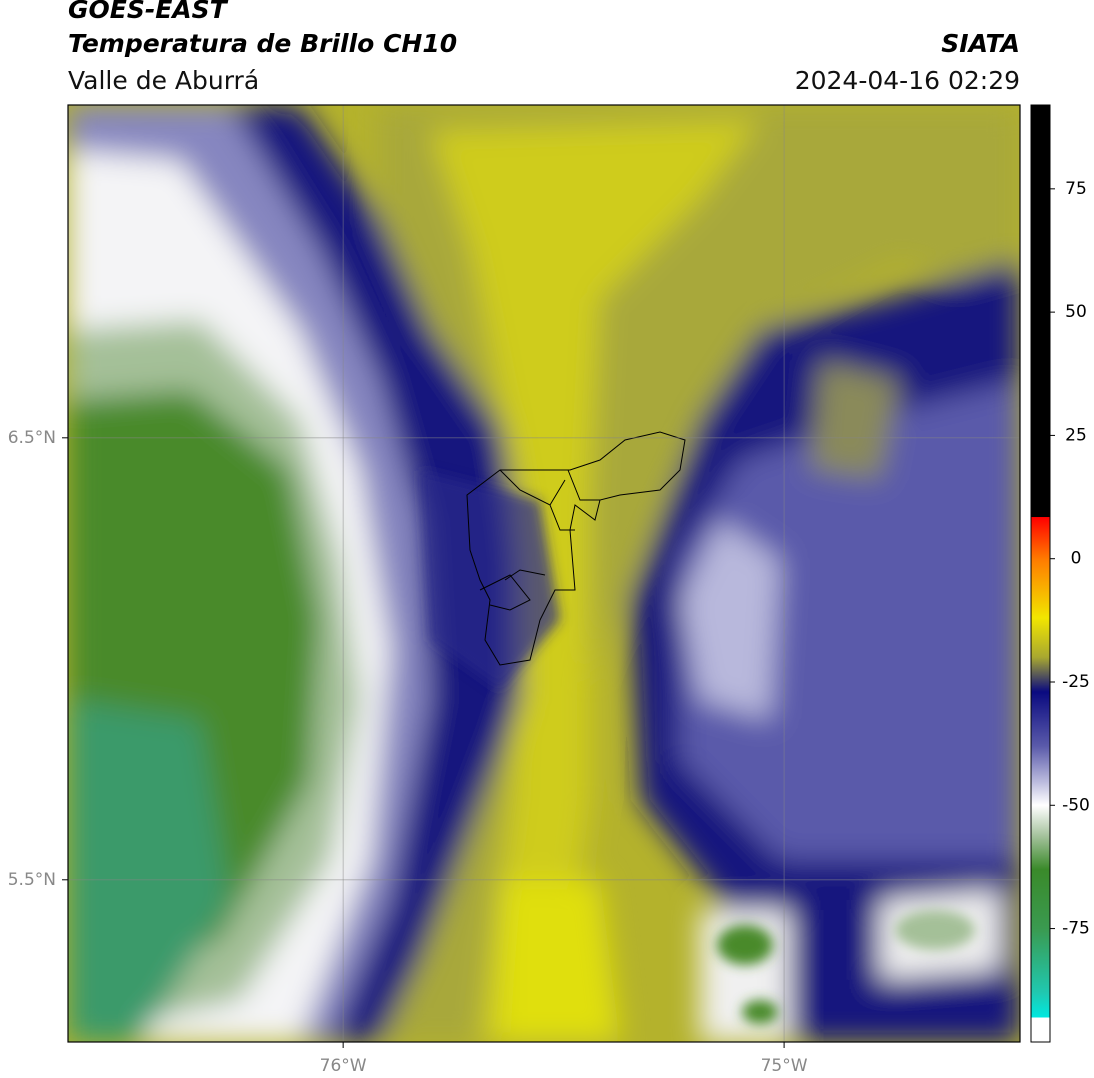 The image size is (1094, 1078). Describe the element at coordinates (1076, 929) in the screenshot. I see `colorbar-label: -75` at that location.